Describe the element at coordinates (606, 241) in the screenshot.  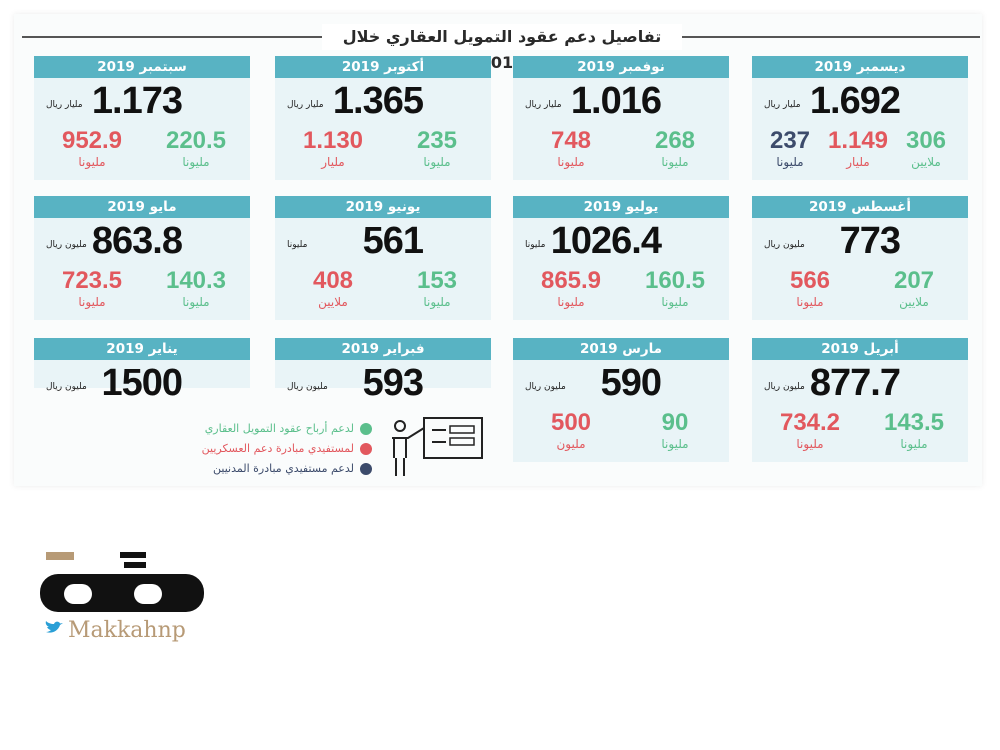
I see `total-value: 1026.4` at that location.